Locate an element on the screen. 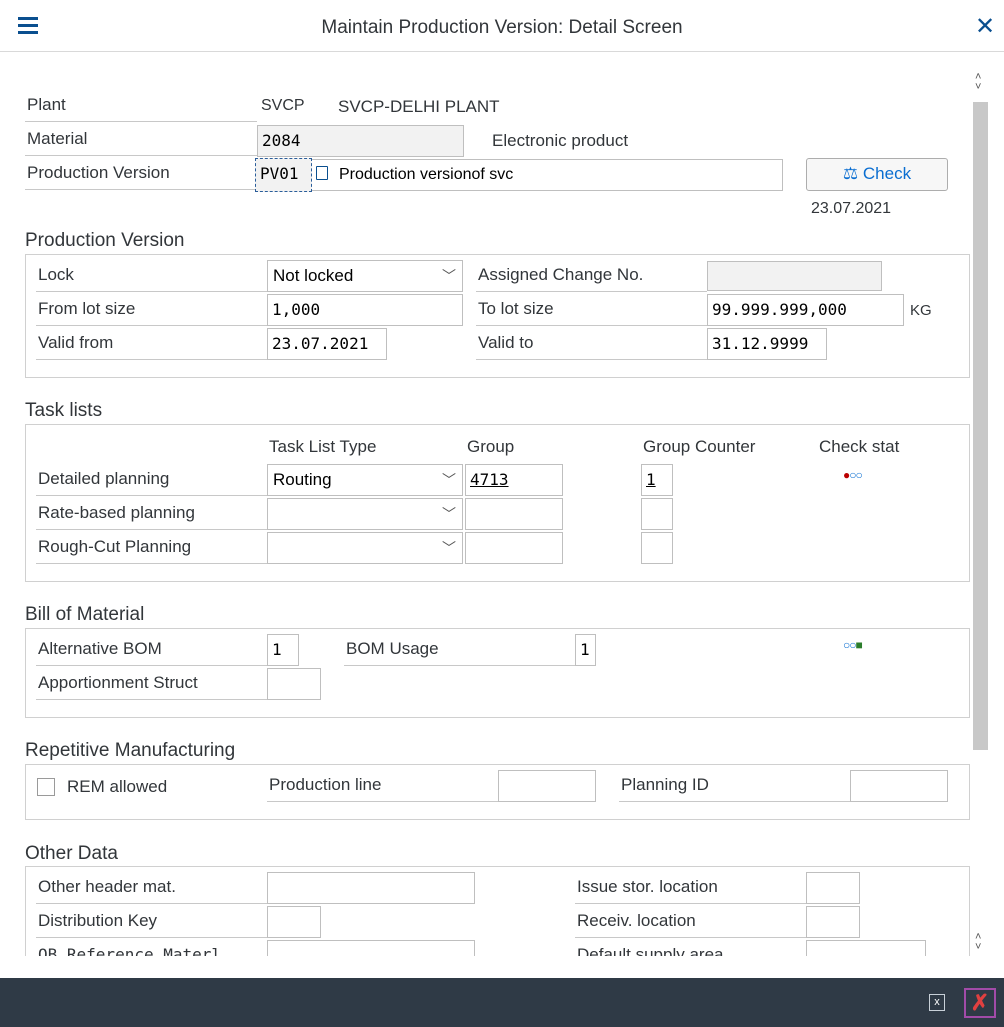 The image size is (1004, 1027). close-icon: ✕ is located at coordinates (985, 26).